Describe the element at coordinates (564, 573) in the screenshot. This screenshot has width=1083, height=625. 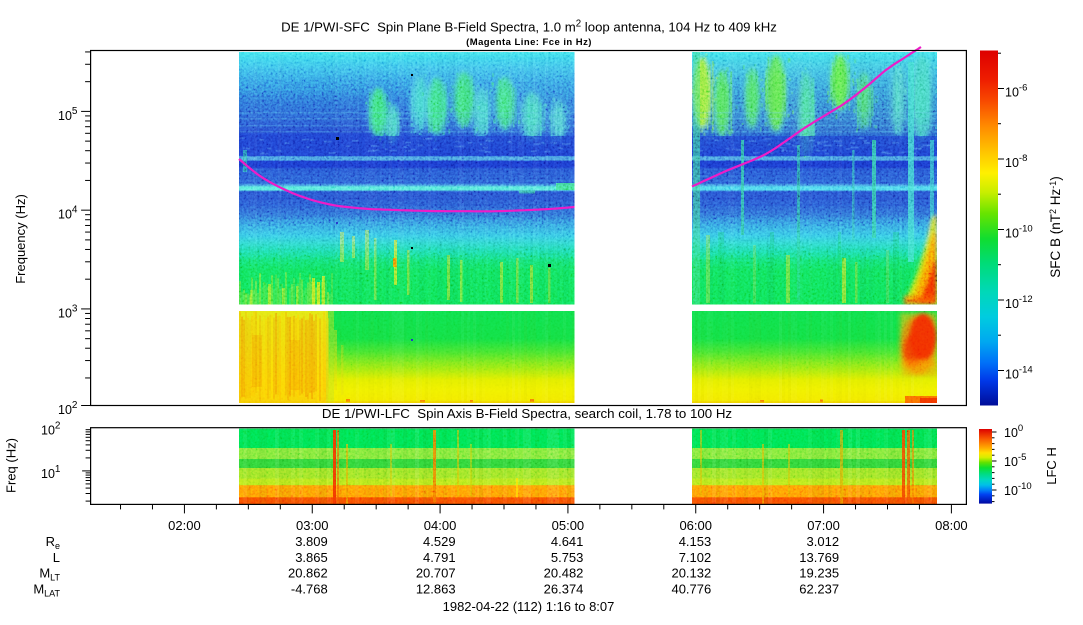
I see `svg-text: 20.482` at that location.